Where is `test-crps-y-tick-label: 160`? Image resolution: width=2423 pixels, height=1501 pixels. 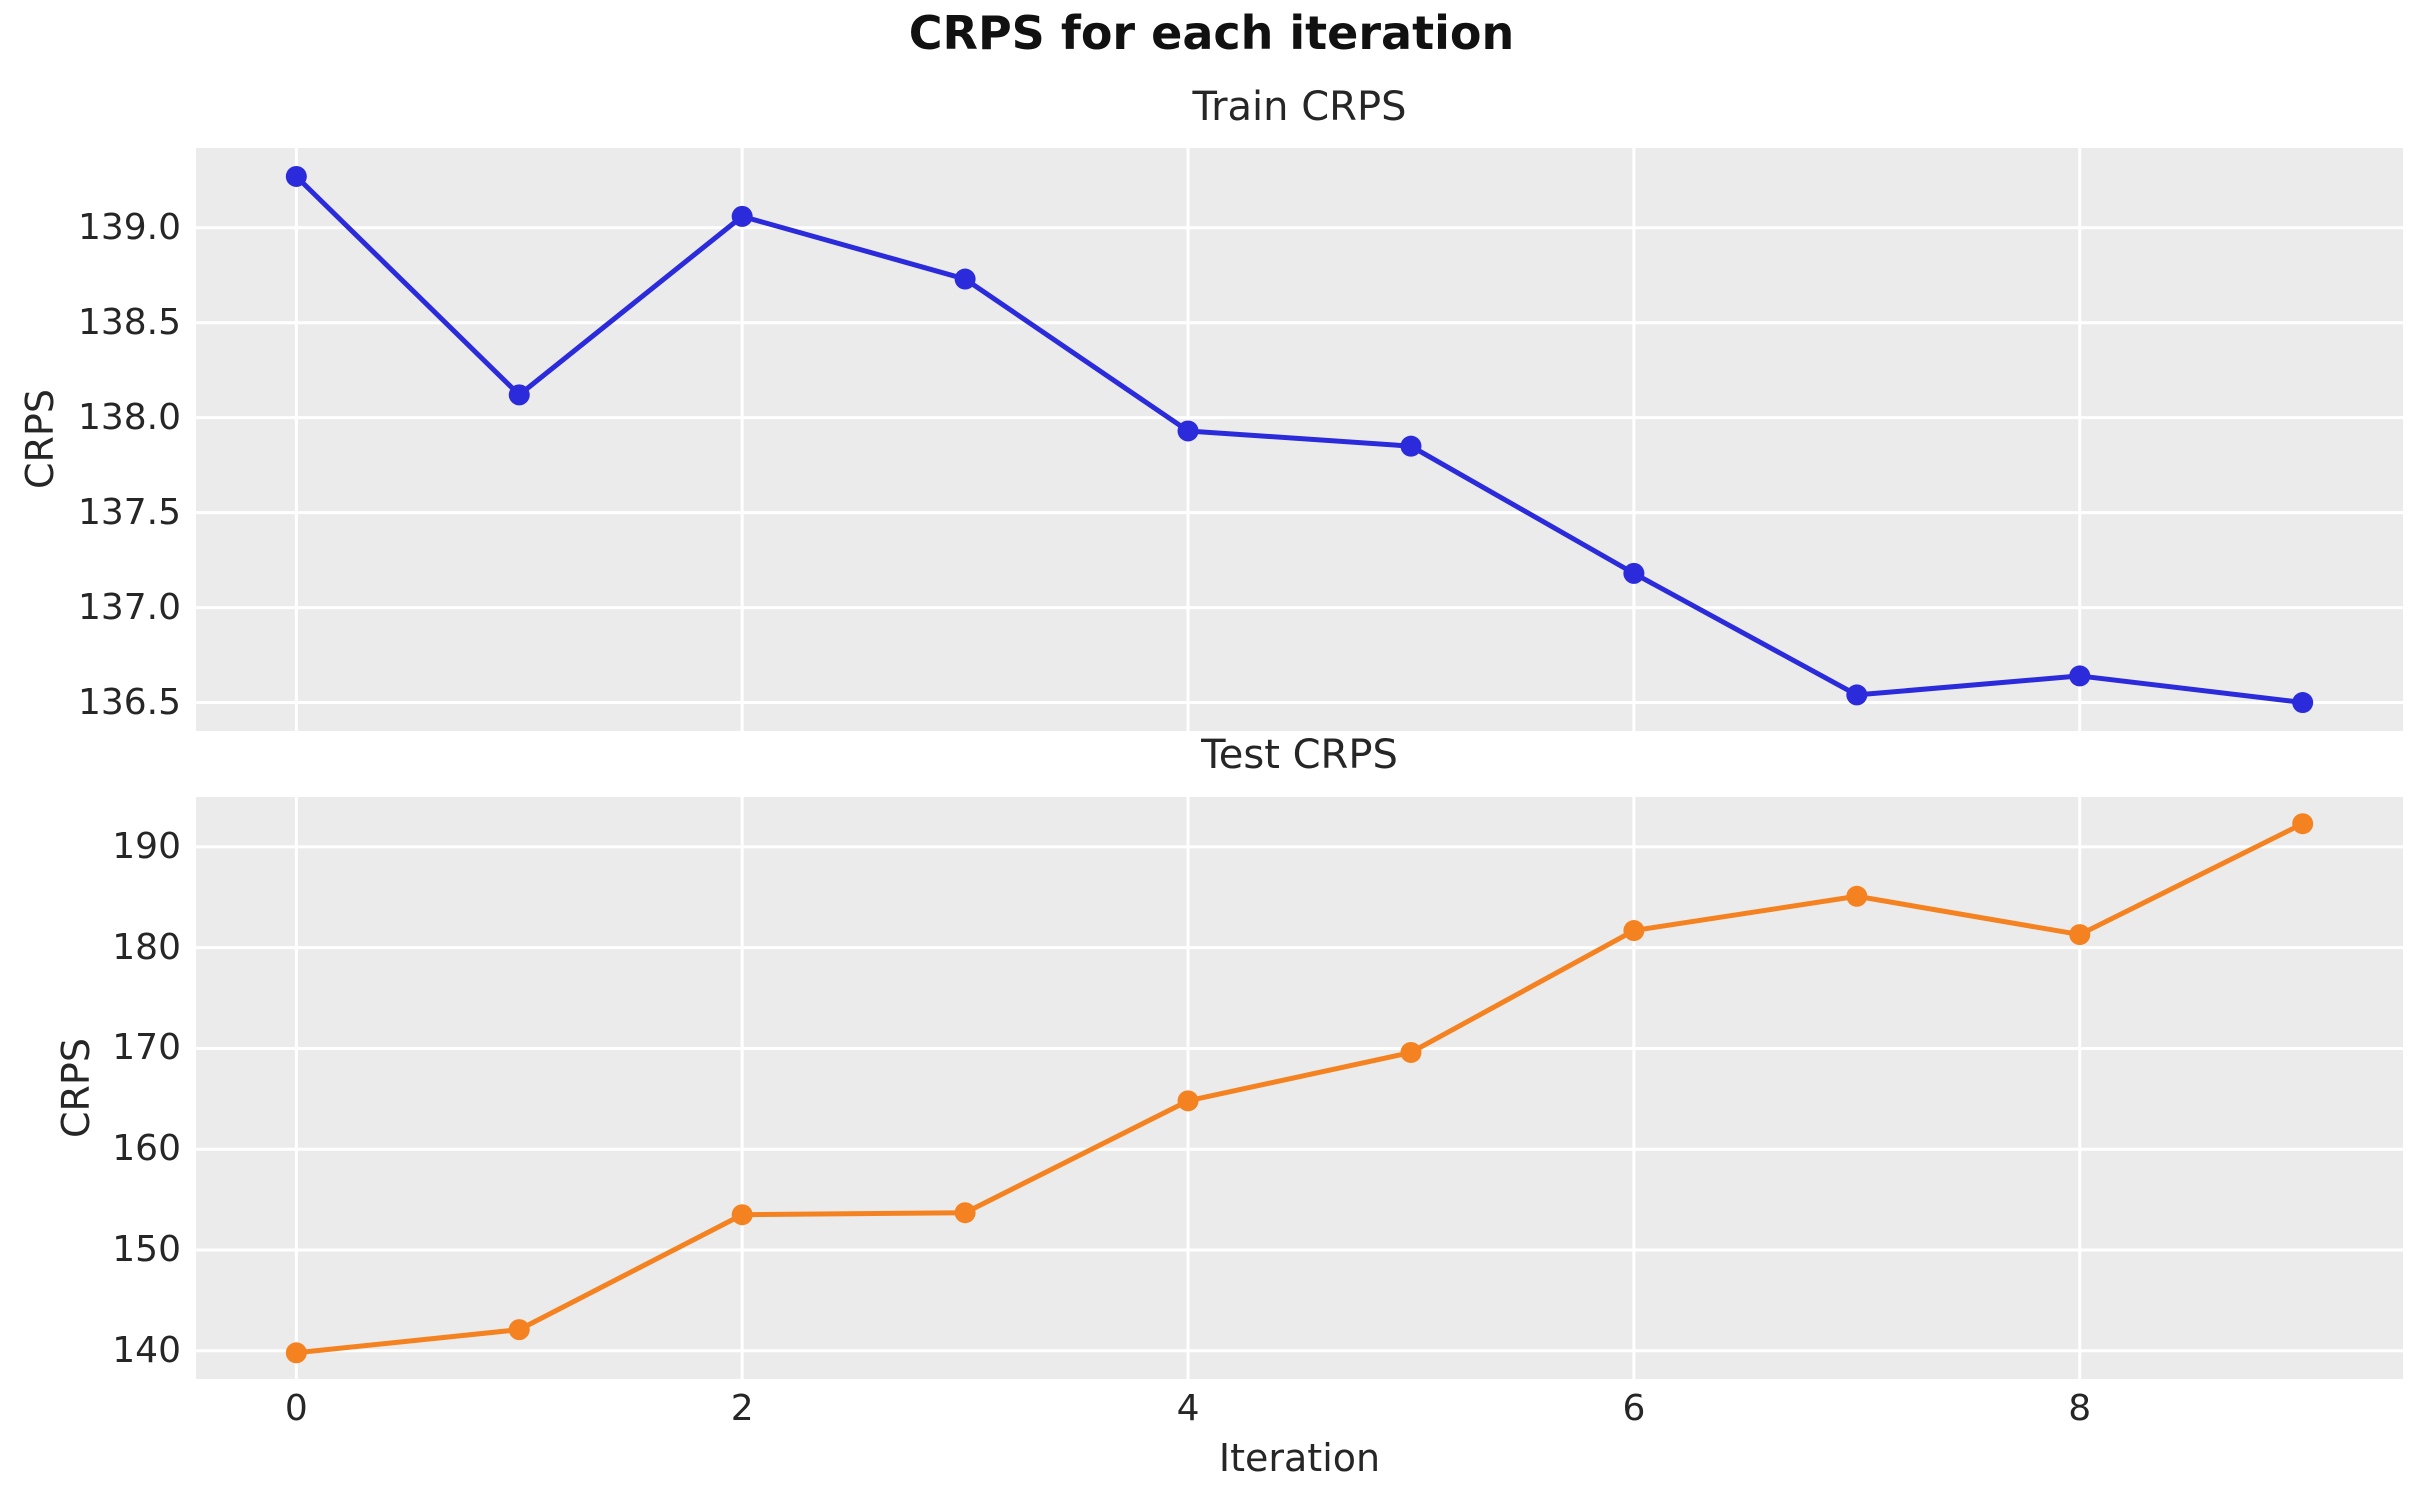
test-crps-y-tick-label: 160 is located at coordinates (146, 1149).